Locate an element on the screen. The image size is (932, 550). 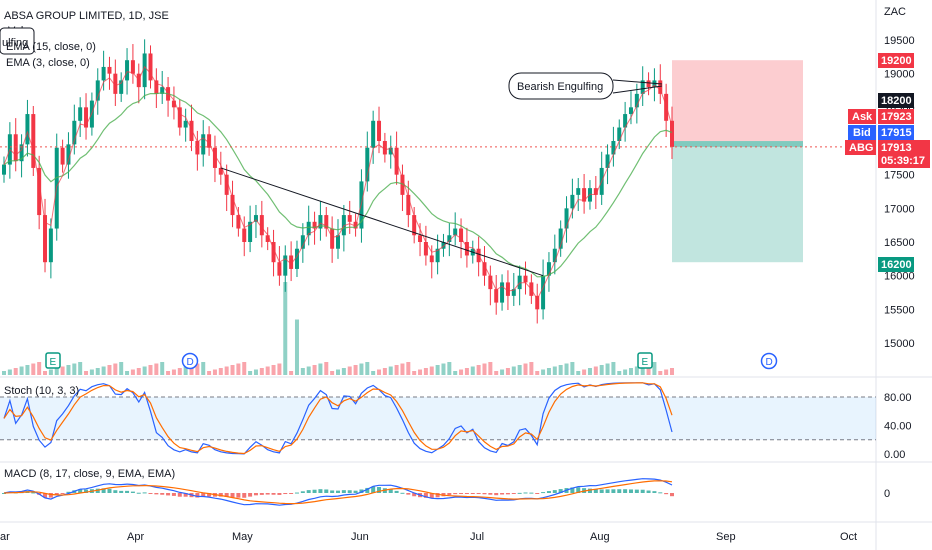
bid-tag: Bid 17915 is located at coordinates (881, 132).